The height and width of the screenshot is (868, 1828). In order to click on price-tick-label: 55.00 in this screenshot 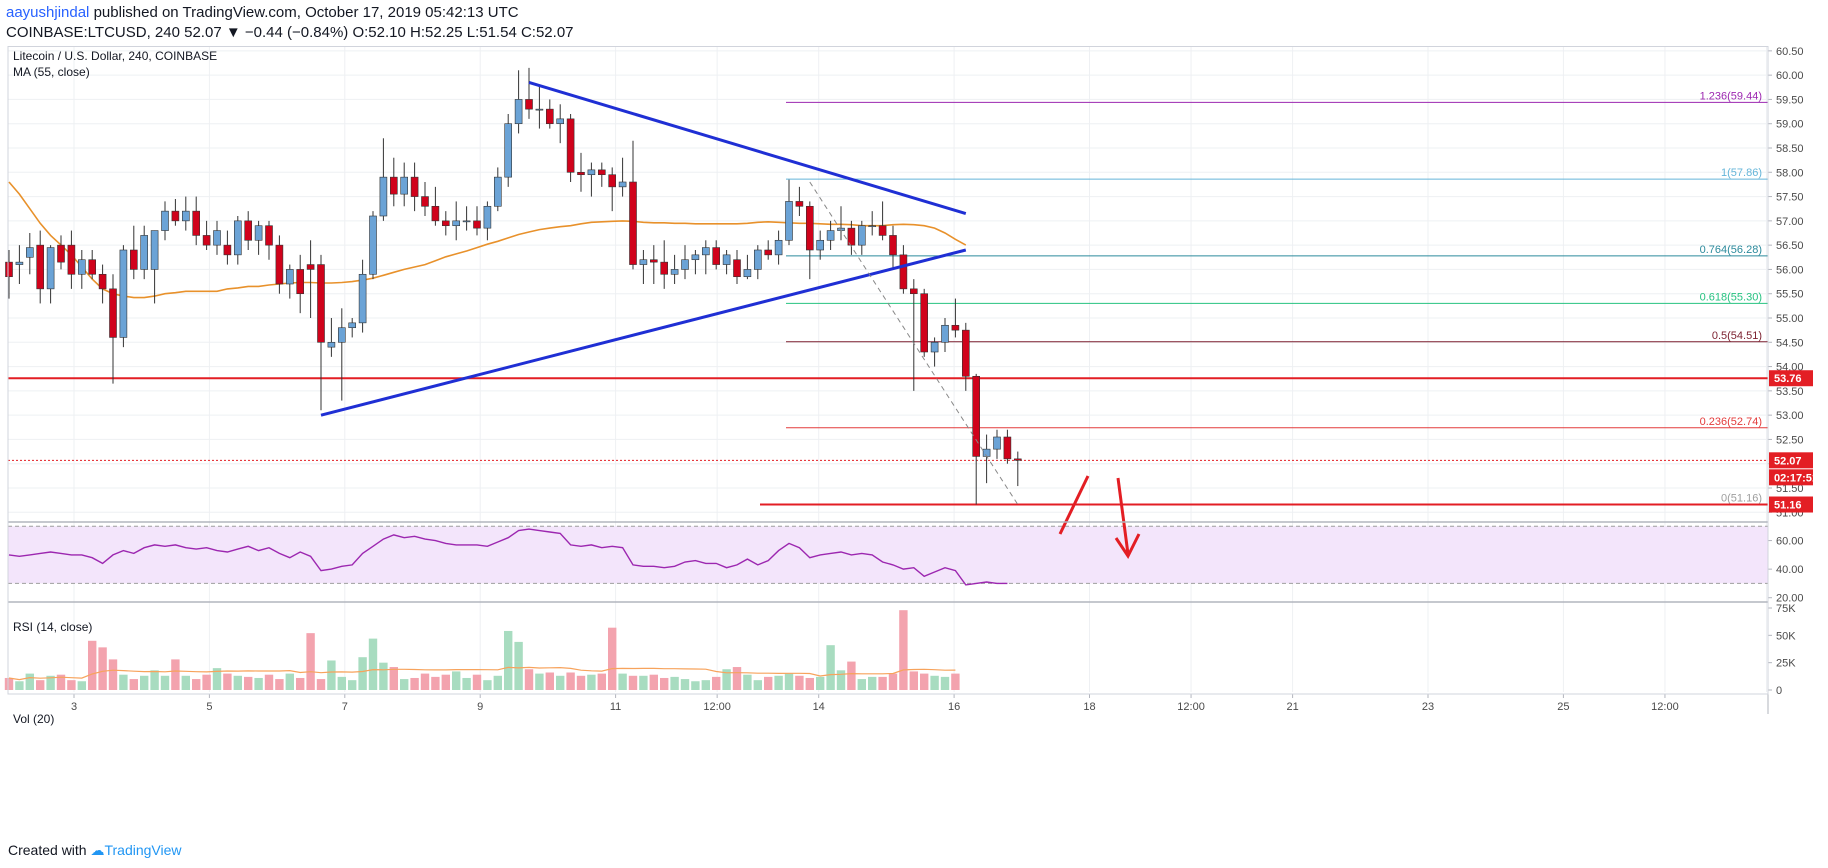, I will do `click(1790, 319)`.